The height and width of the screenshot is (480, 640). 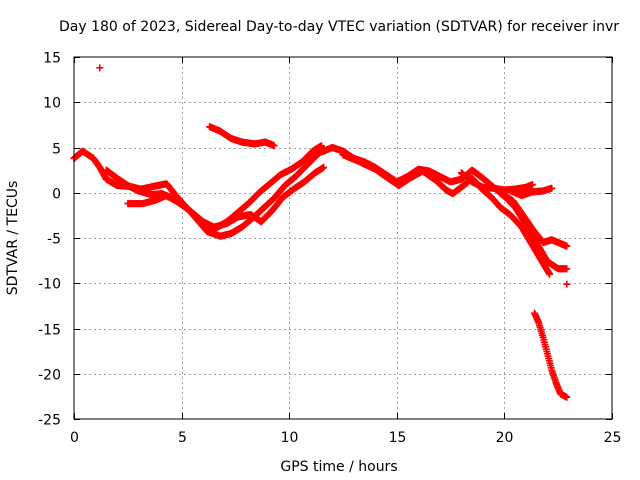 I want to click on x-tick-label: 0, so click(x=74, y=438).